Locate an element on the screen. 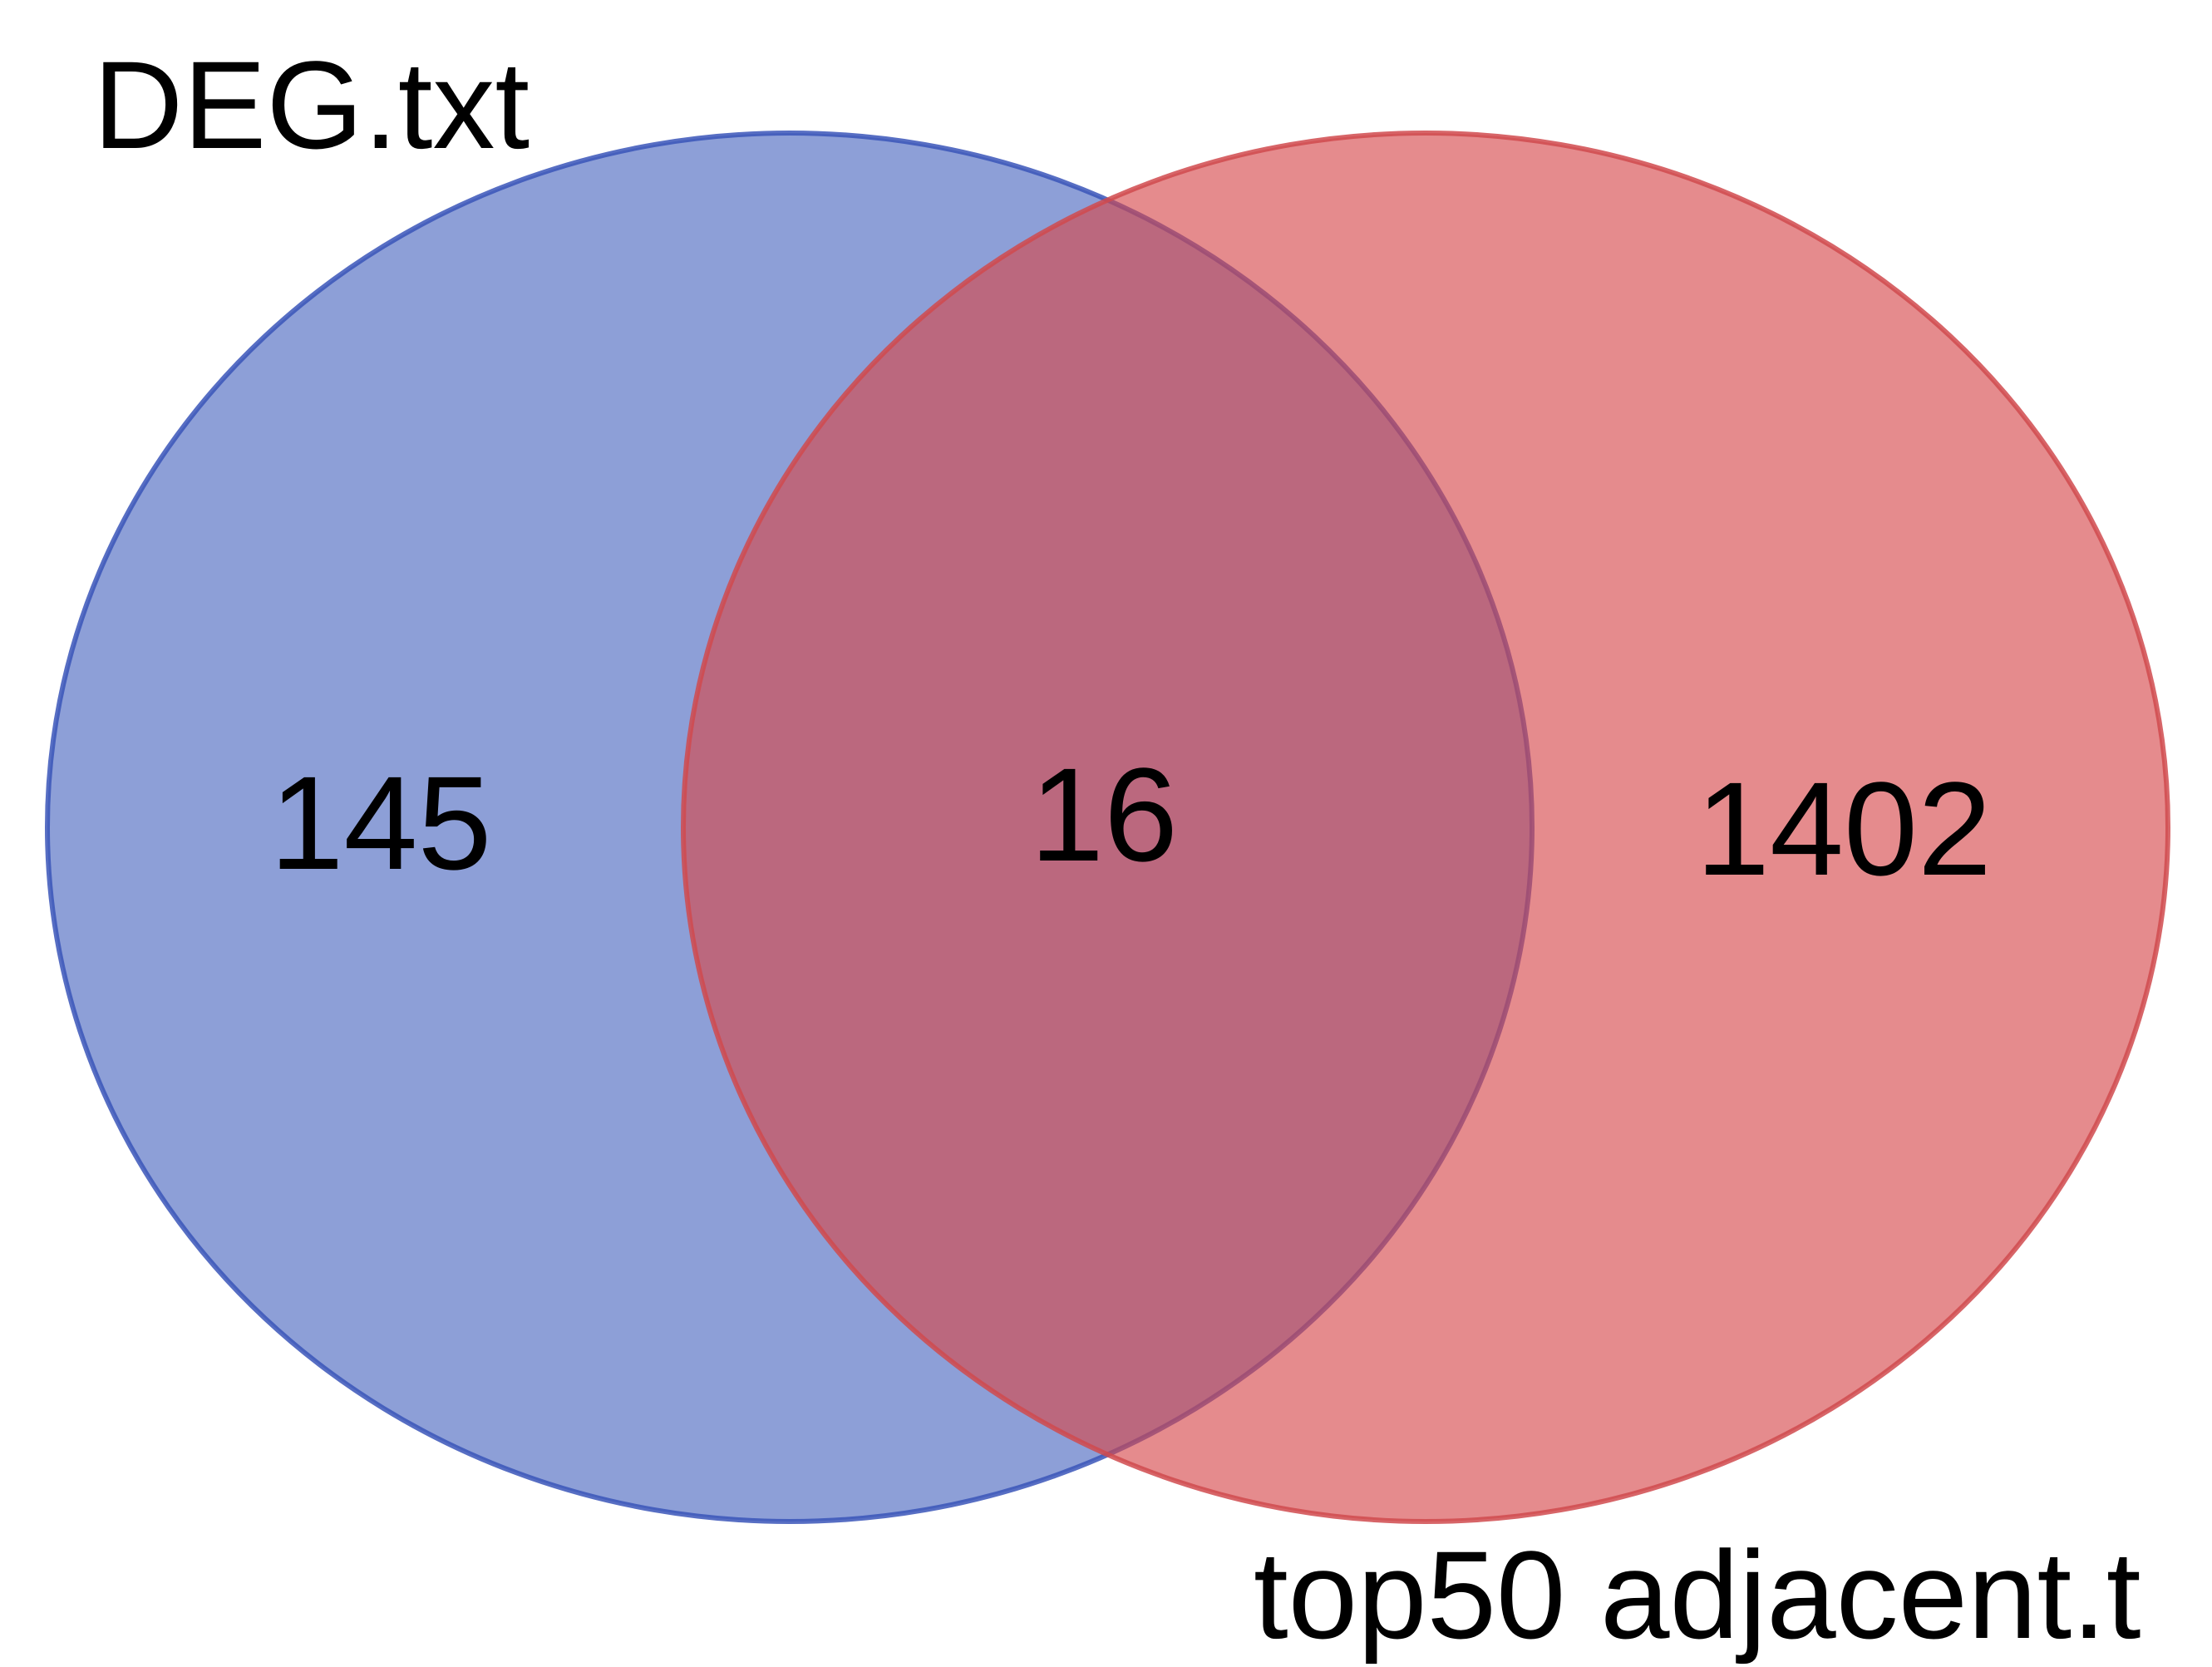 The image size is (2212, 1667). set-label-top50-adjacent: top50 adjacent.t is located at coordinates (1697, 1595).